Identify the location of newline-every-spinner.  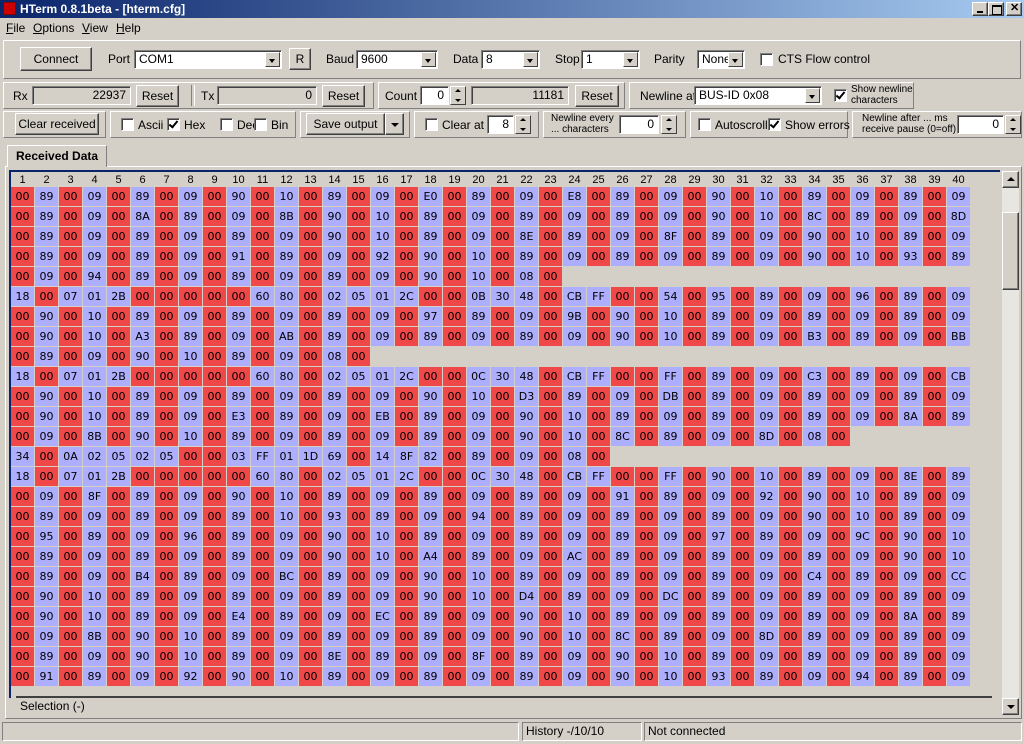
(669, 124).